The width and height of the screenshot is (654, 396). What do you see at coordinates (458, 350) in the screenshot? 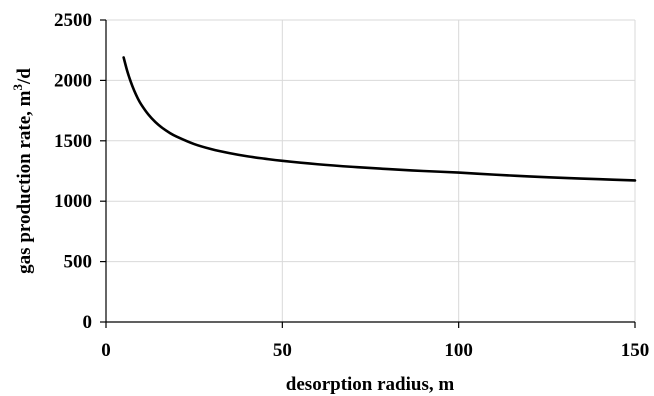
I see `x-tick-label: 100` at bounding box center [458, 350].